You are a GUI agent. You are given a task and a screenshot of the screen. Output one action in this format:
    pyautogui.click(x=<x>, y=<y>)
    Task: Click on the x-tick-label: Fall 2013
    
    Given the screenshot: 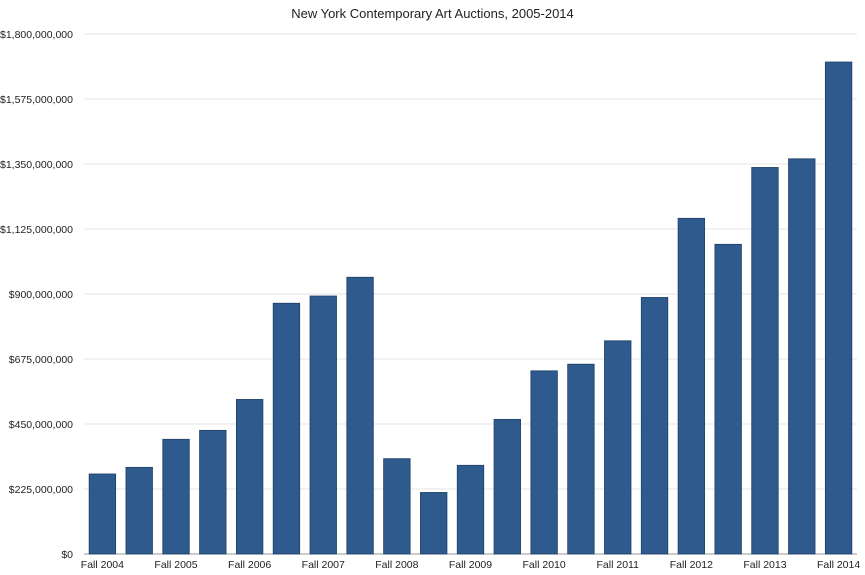 What is the action you would take?
    pyautogui.click(x=764, y=565)
    